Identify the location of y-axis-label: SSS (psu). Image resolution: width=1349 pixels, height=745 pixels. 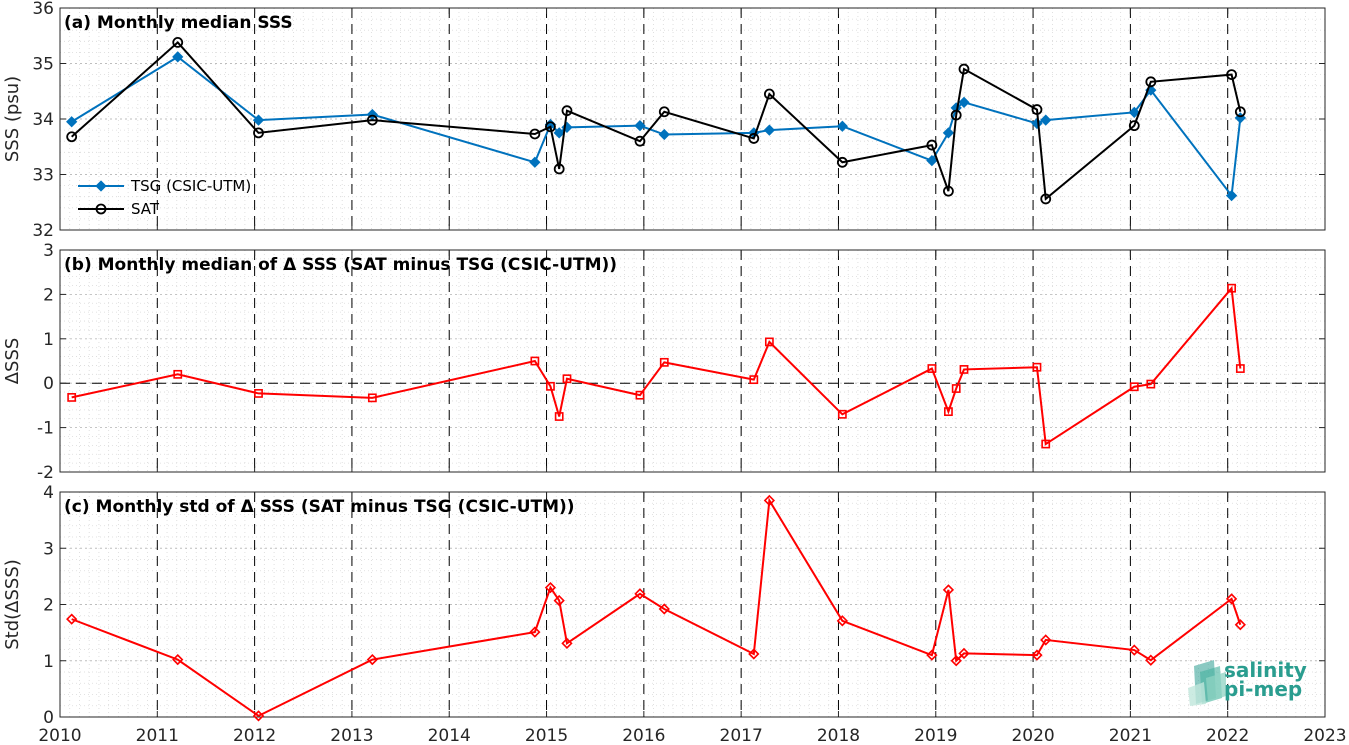
(12, 119).